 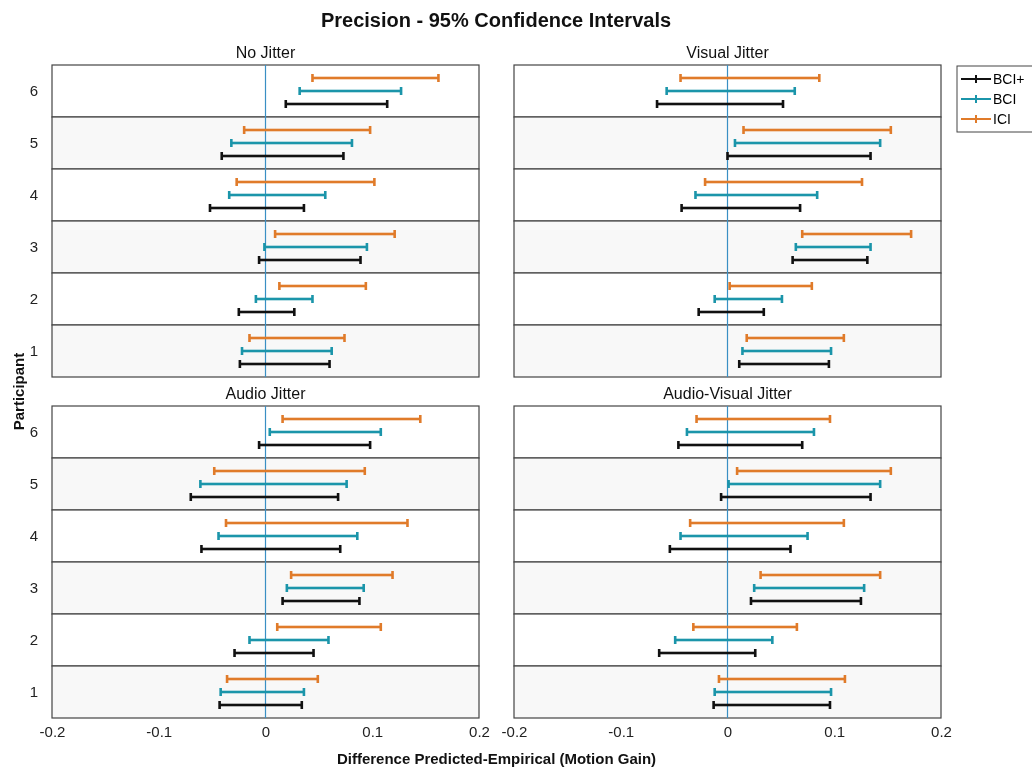 I want to click on x-axis-title: Difference Predicted-Empirical (Motion Gain), so click(x=496, y=758).